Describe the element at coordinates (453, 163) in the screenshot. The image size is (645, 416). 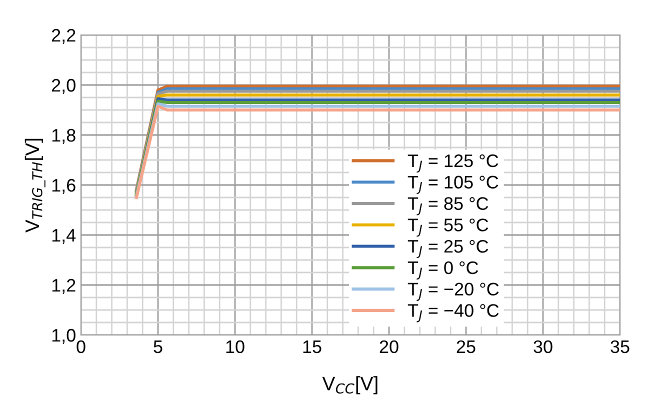
I see `legend-label: T$_{J}$ = 125 °C` at that location.